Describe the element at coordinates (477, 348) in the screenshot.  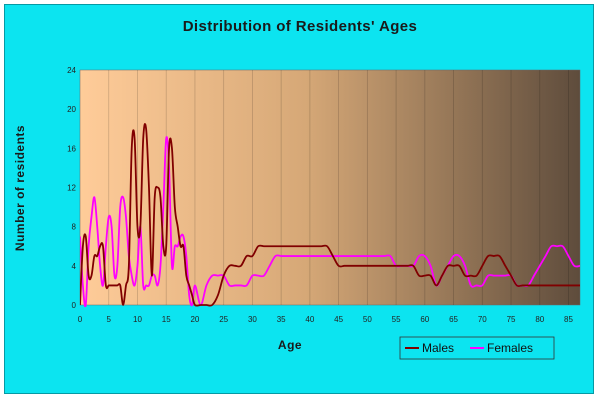
I see `legend: Males Females` at that location.